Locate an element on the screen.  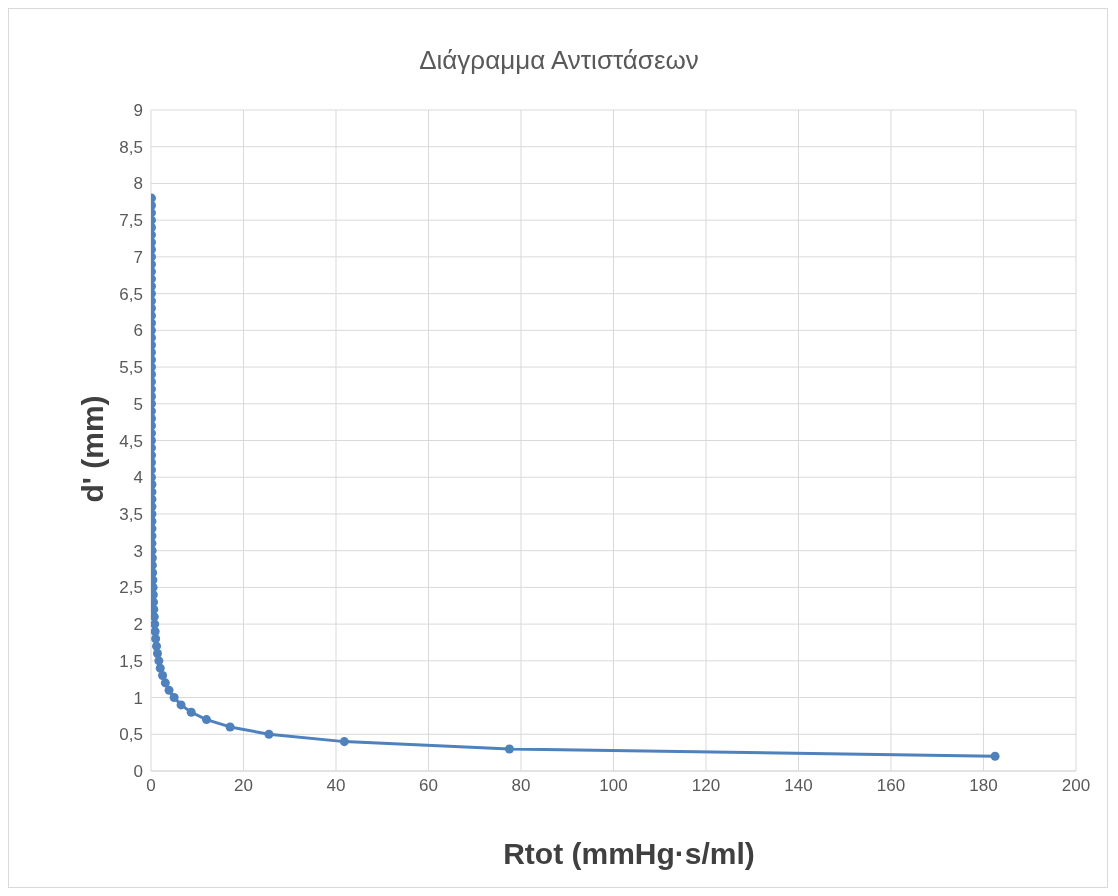
y-tick-label: 2,5 is located at coordinates (131, 588).